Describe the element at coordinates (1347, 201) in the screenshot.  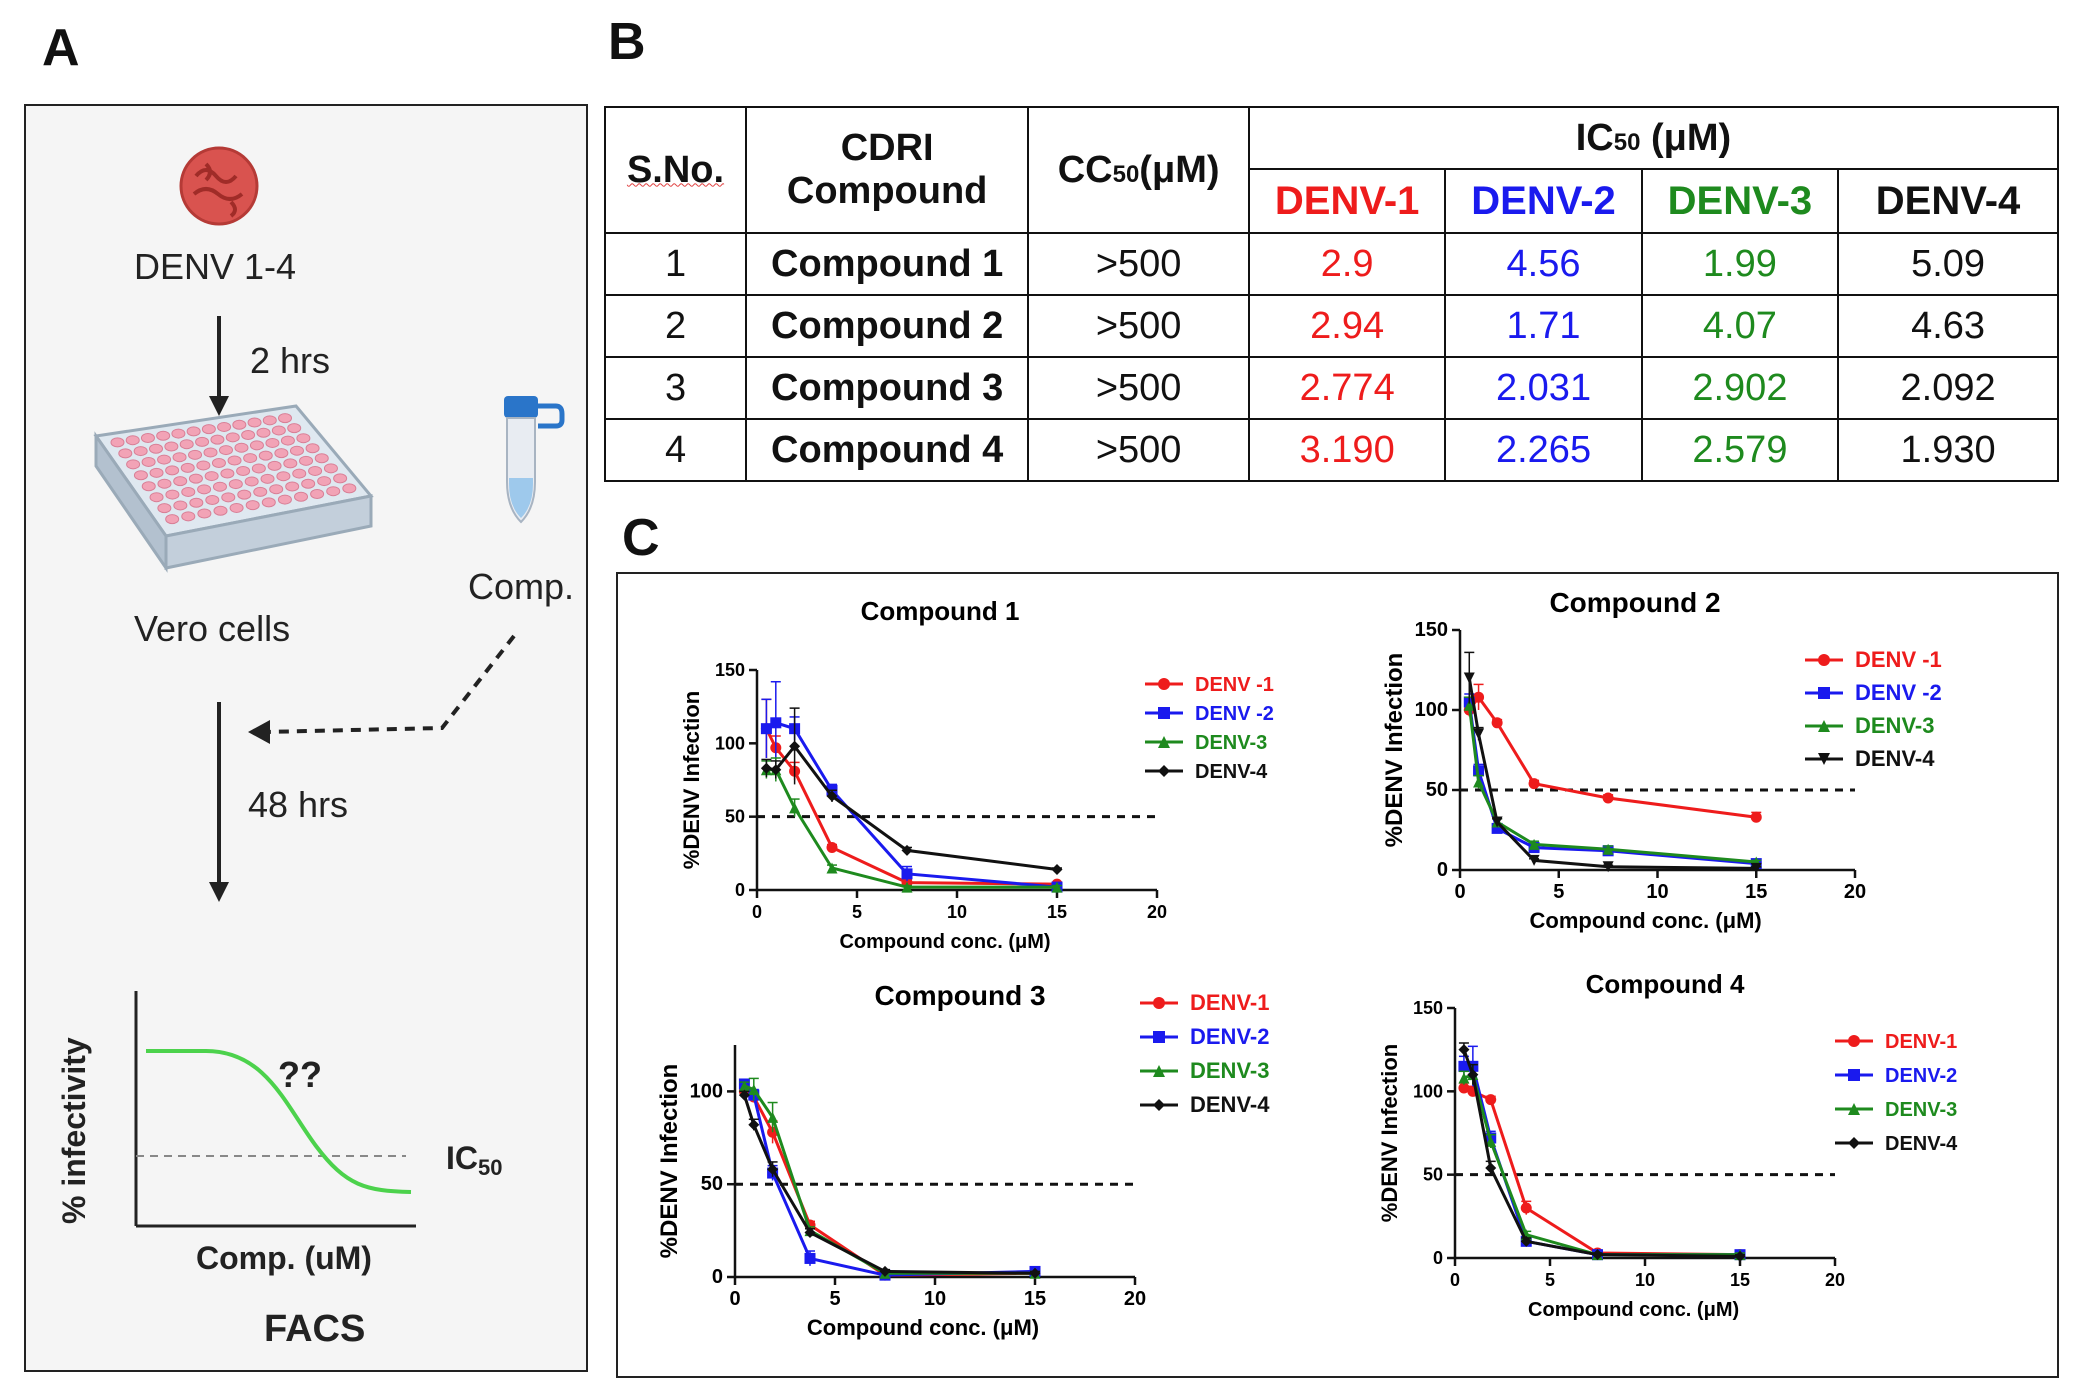
I see `serotype-header: DENV-1` at that location.